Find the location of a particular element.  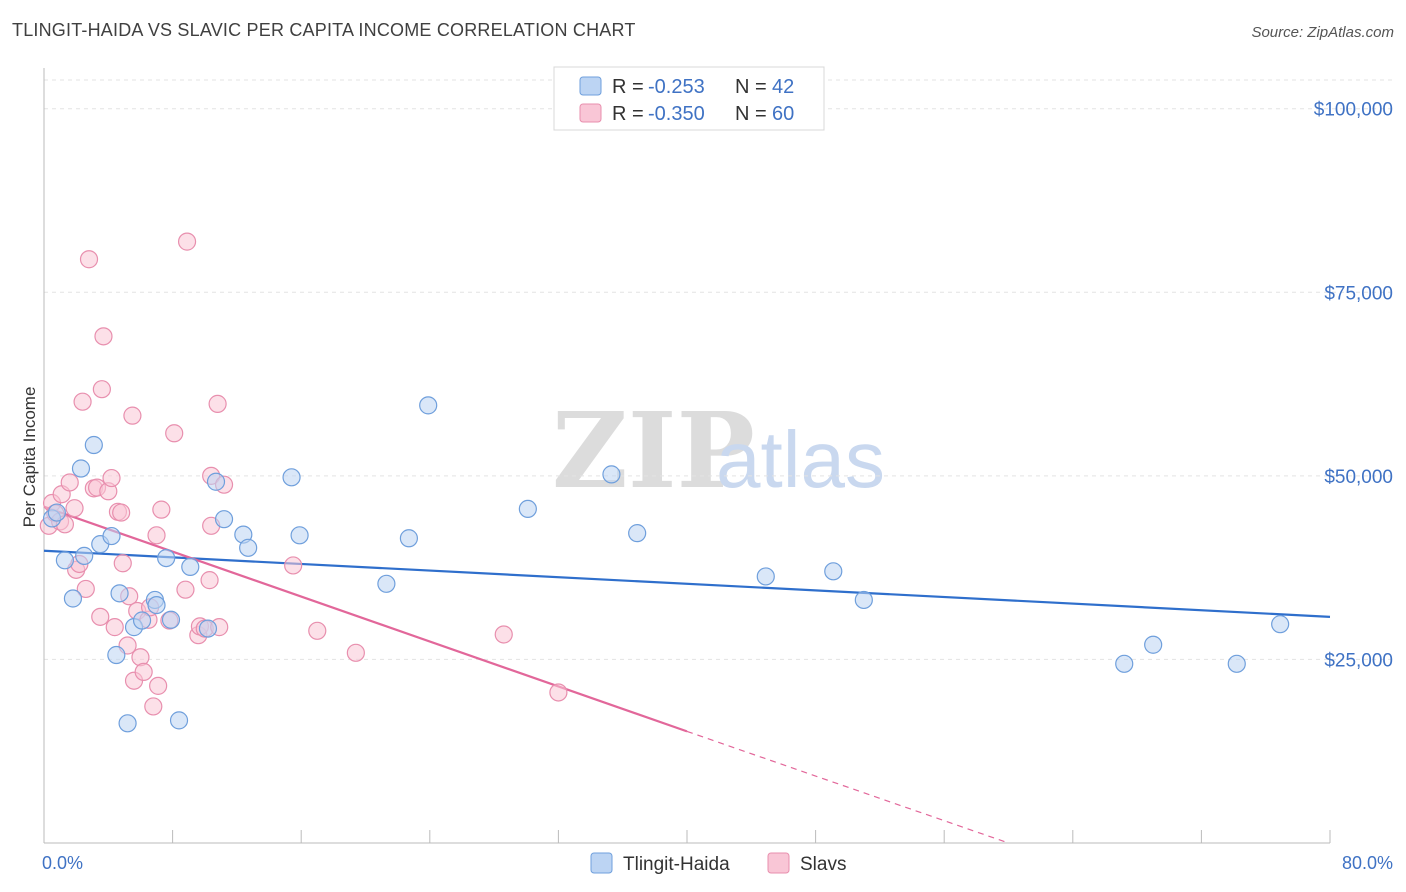

trend-line-slavs-extrapolated is located at coordinates (847, 787).